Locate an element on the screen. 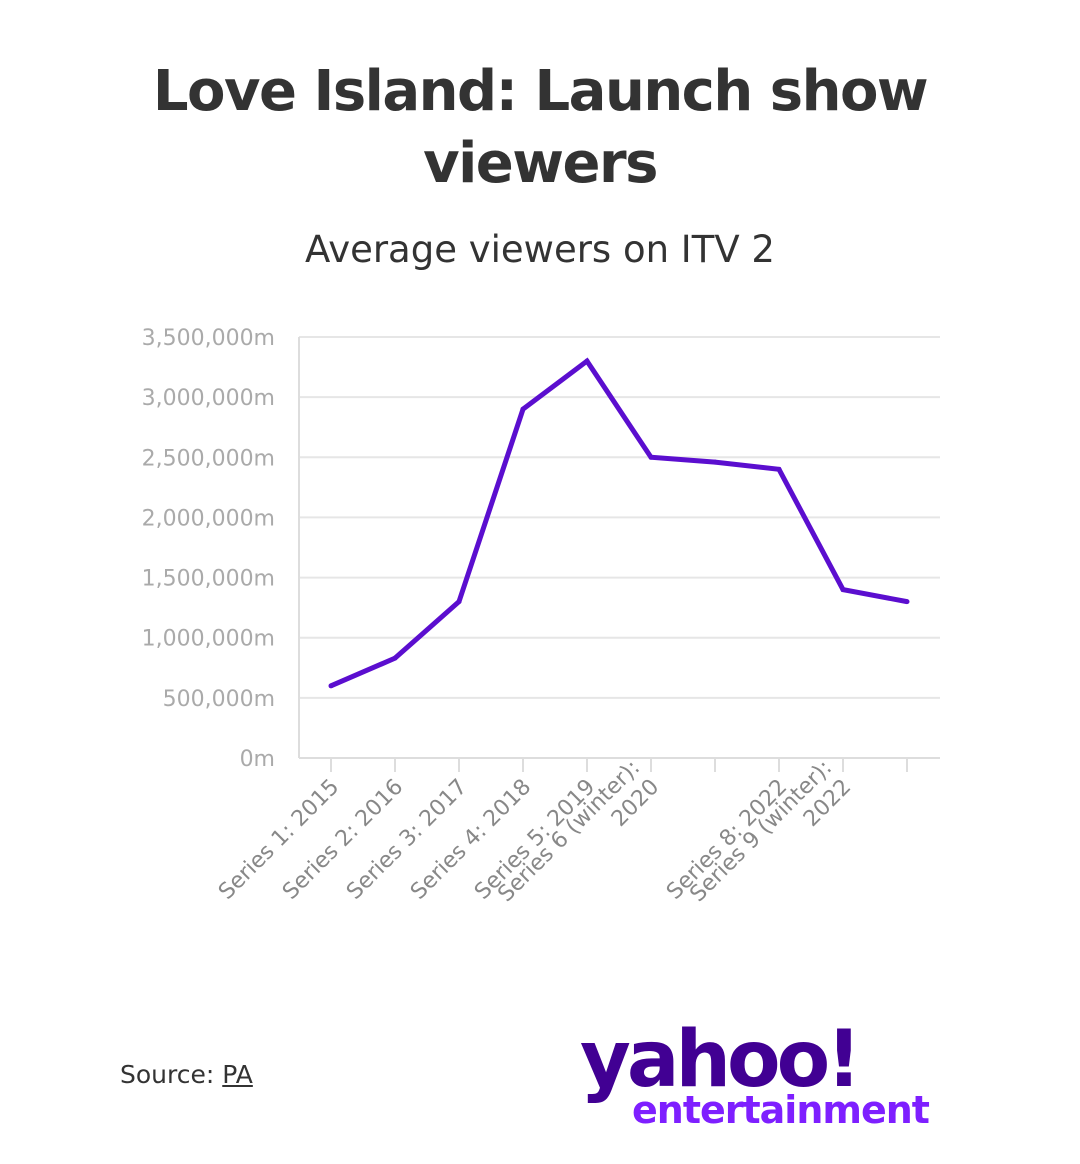  yahoo-entertainment-logo: yahoo! entertainment is located at coordinates (775, 1078).